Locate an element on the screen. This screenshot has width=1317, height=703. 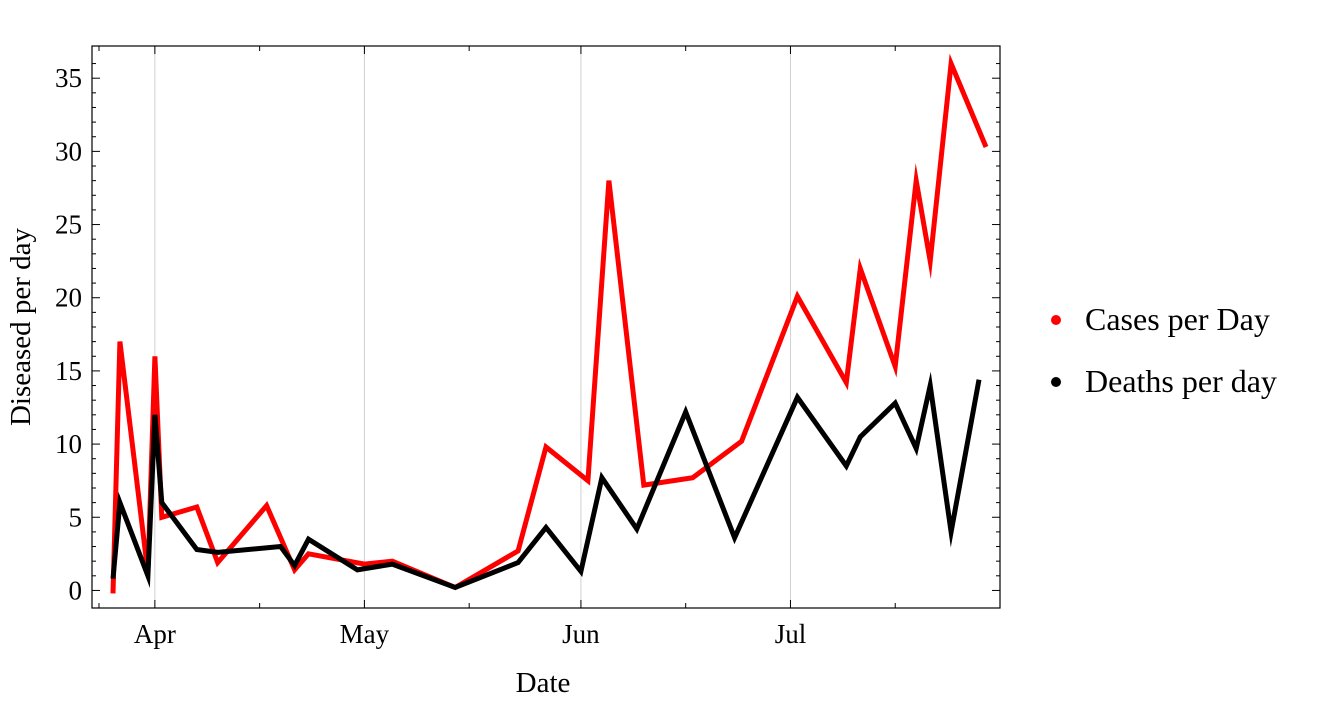
x-tick-label: May is located at coordinates (365, 634).